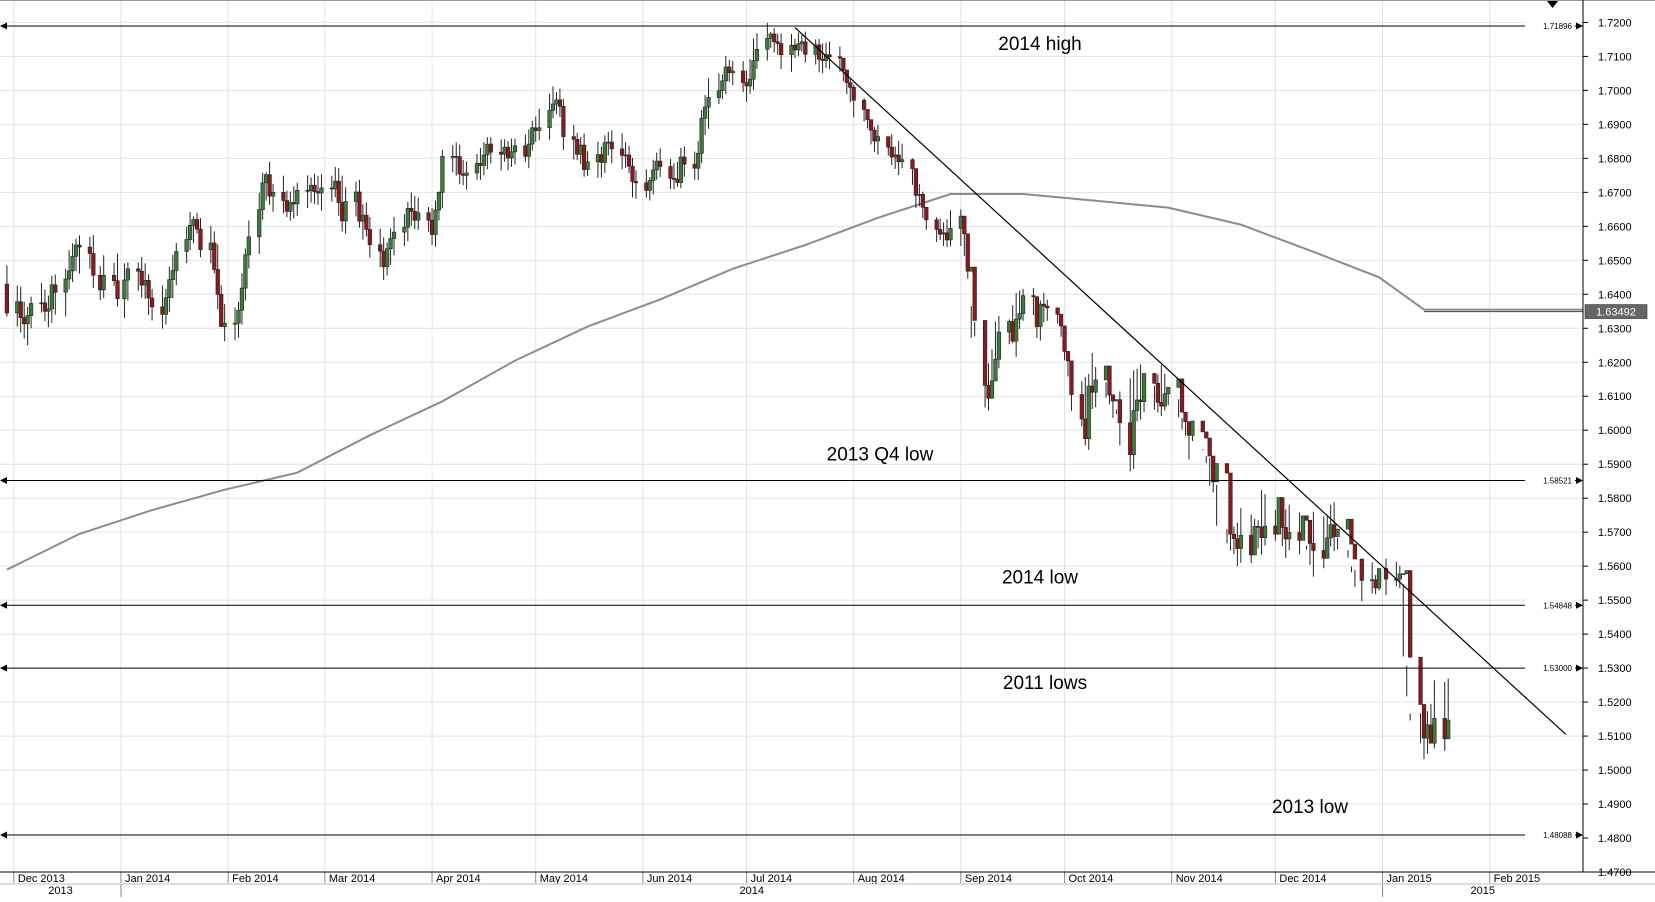 This screenshot has height=902, width=1655. What do you see at coordinates (791, 605) in the screenshot?
I see `level: 1.54848` at bounding box center [791, 605].